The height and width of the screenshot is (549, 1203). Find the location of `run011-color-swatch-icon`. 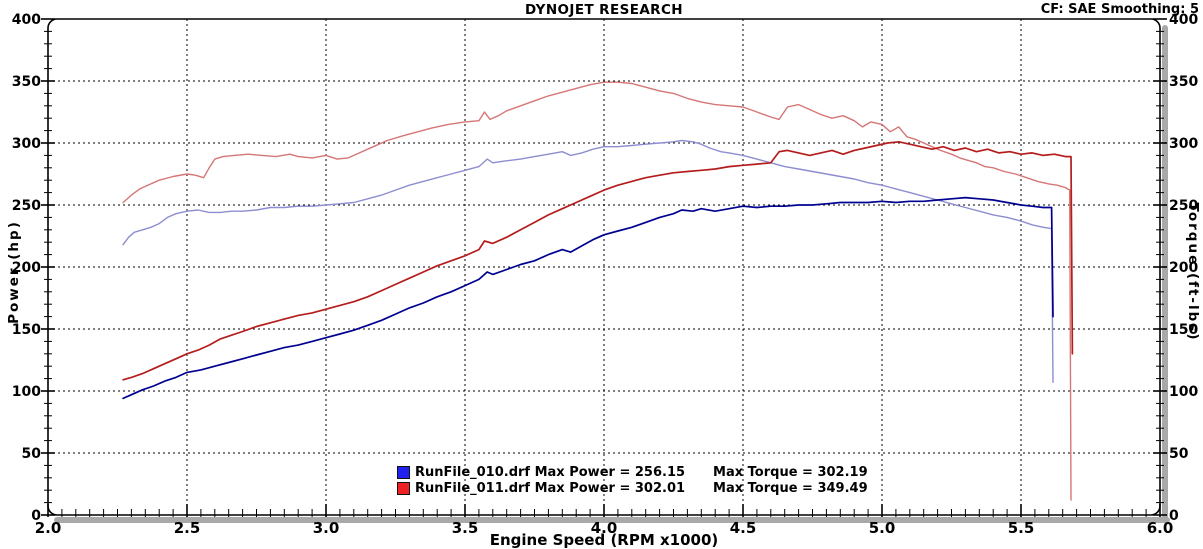

run011-color-swatch-icon is located at coordinates (403, 488).